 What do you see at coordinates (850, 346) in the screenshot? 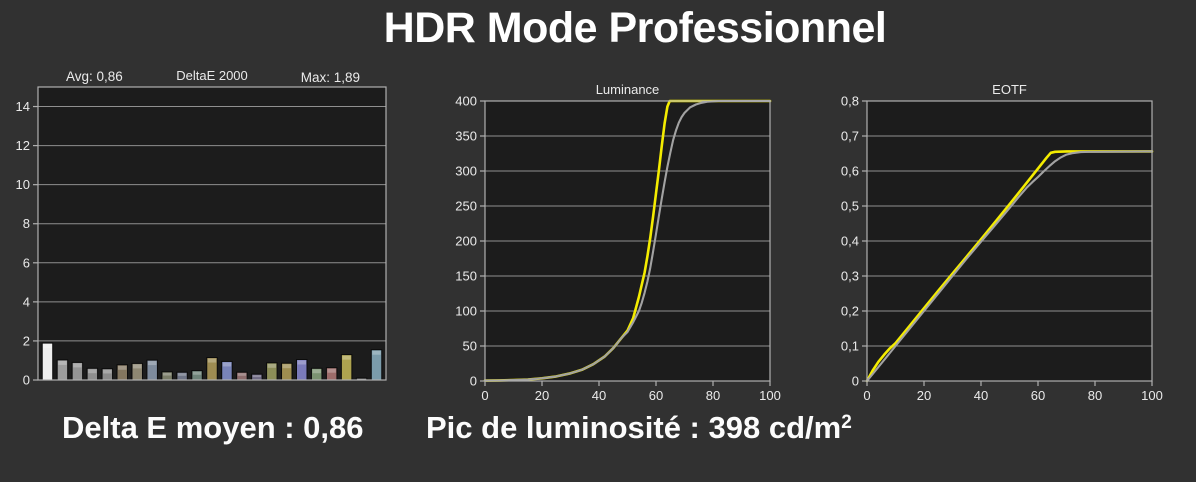
I see `y-tick-label: 0,1` at bounding box center [850, 346].